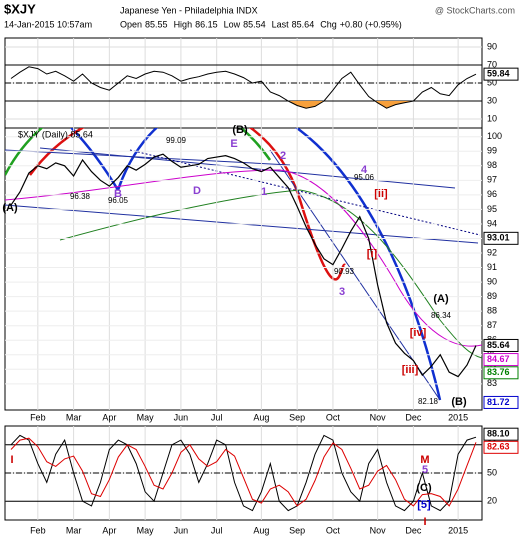  What do you see at coordinates (206, 24) in the screenshot?
I see `quote-value: 86.15` at bounding box center [206, 24].